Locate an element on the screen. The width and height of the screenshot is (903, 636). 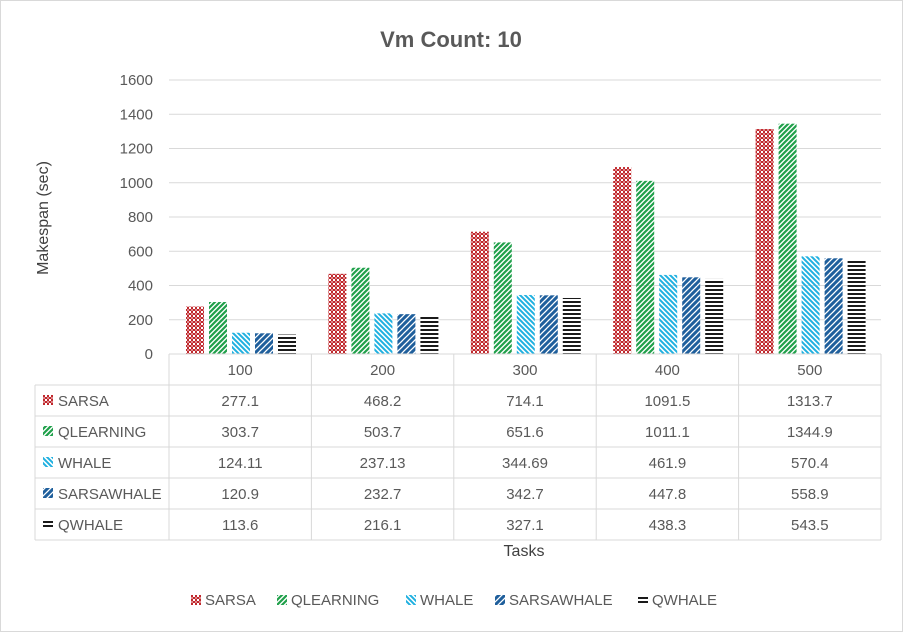
table-legend-key-whale is located at coordinates (48, 462).